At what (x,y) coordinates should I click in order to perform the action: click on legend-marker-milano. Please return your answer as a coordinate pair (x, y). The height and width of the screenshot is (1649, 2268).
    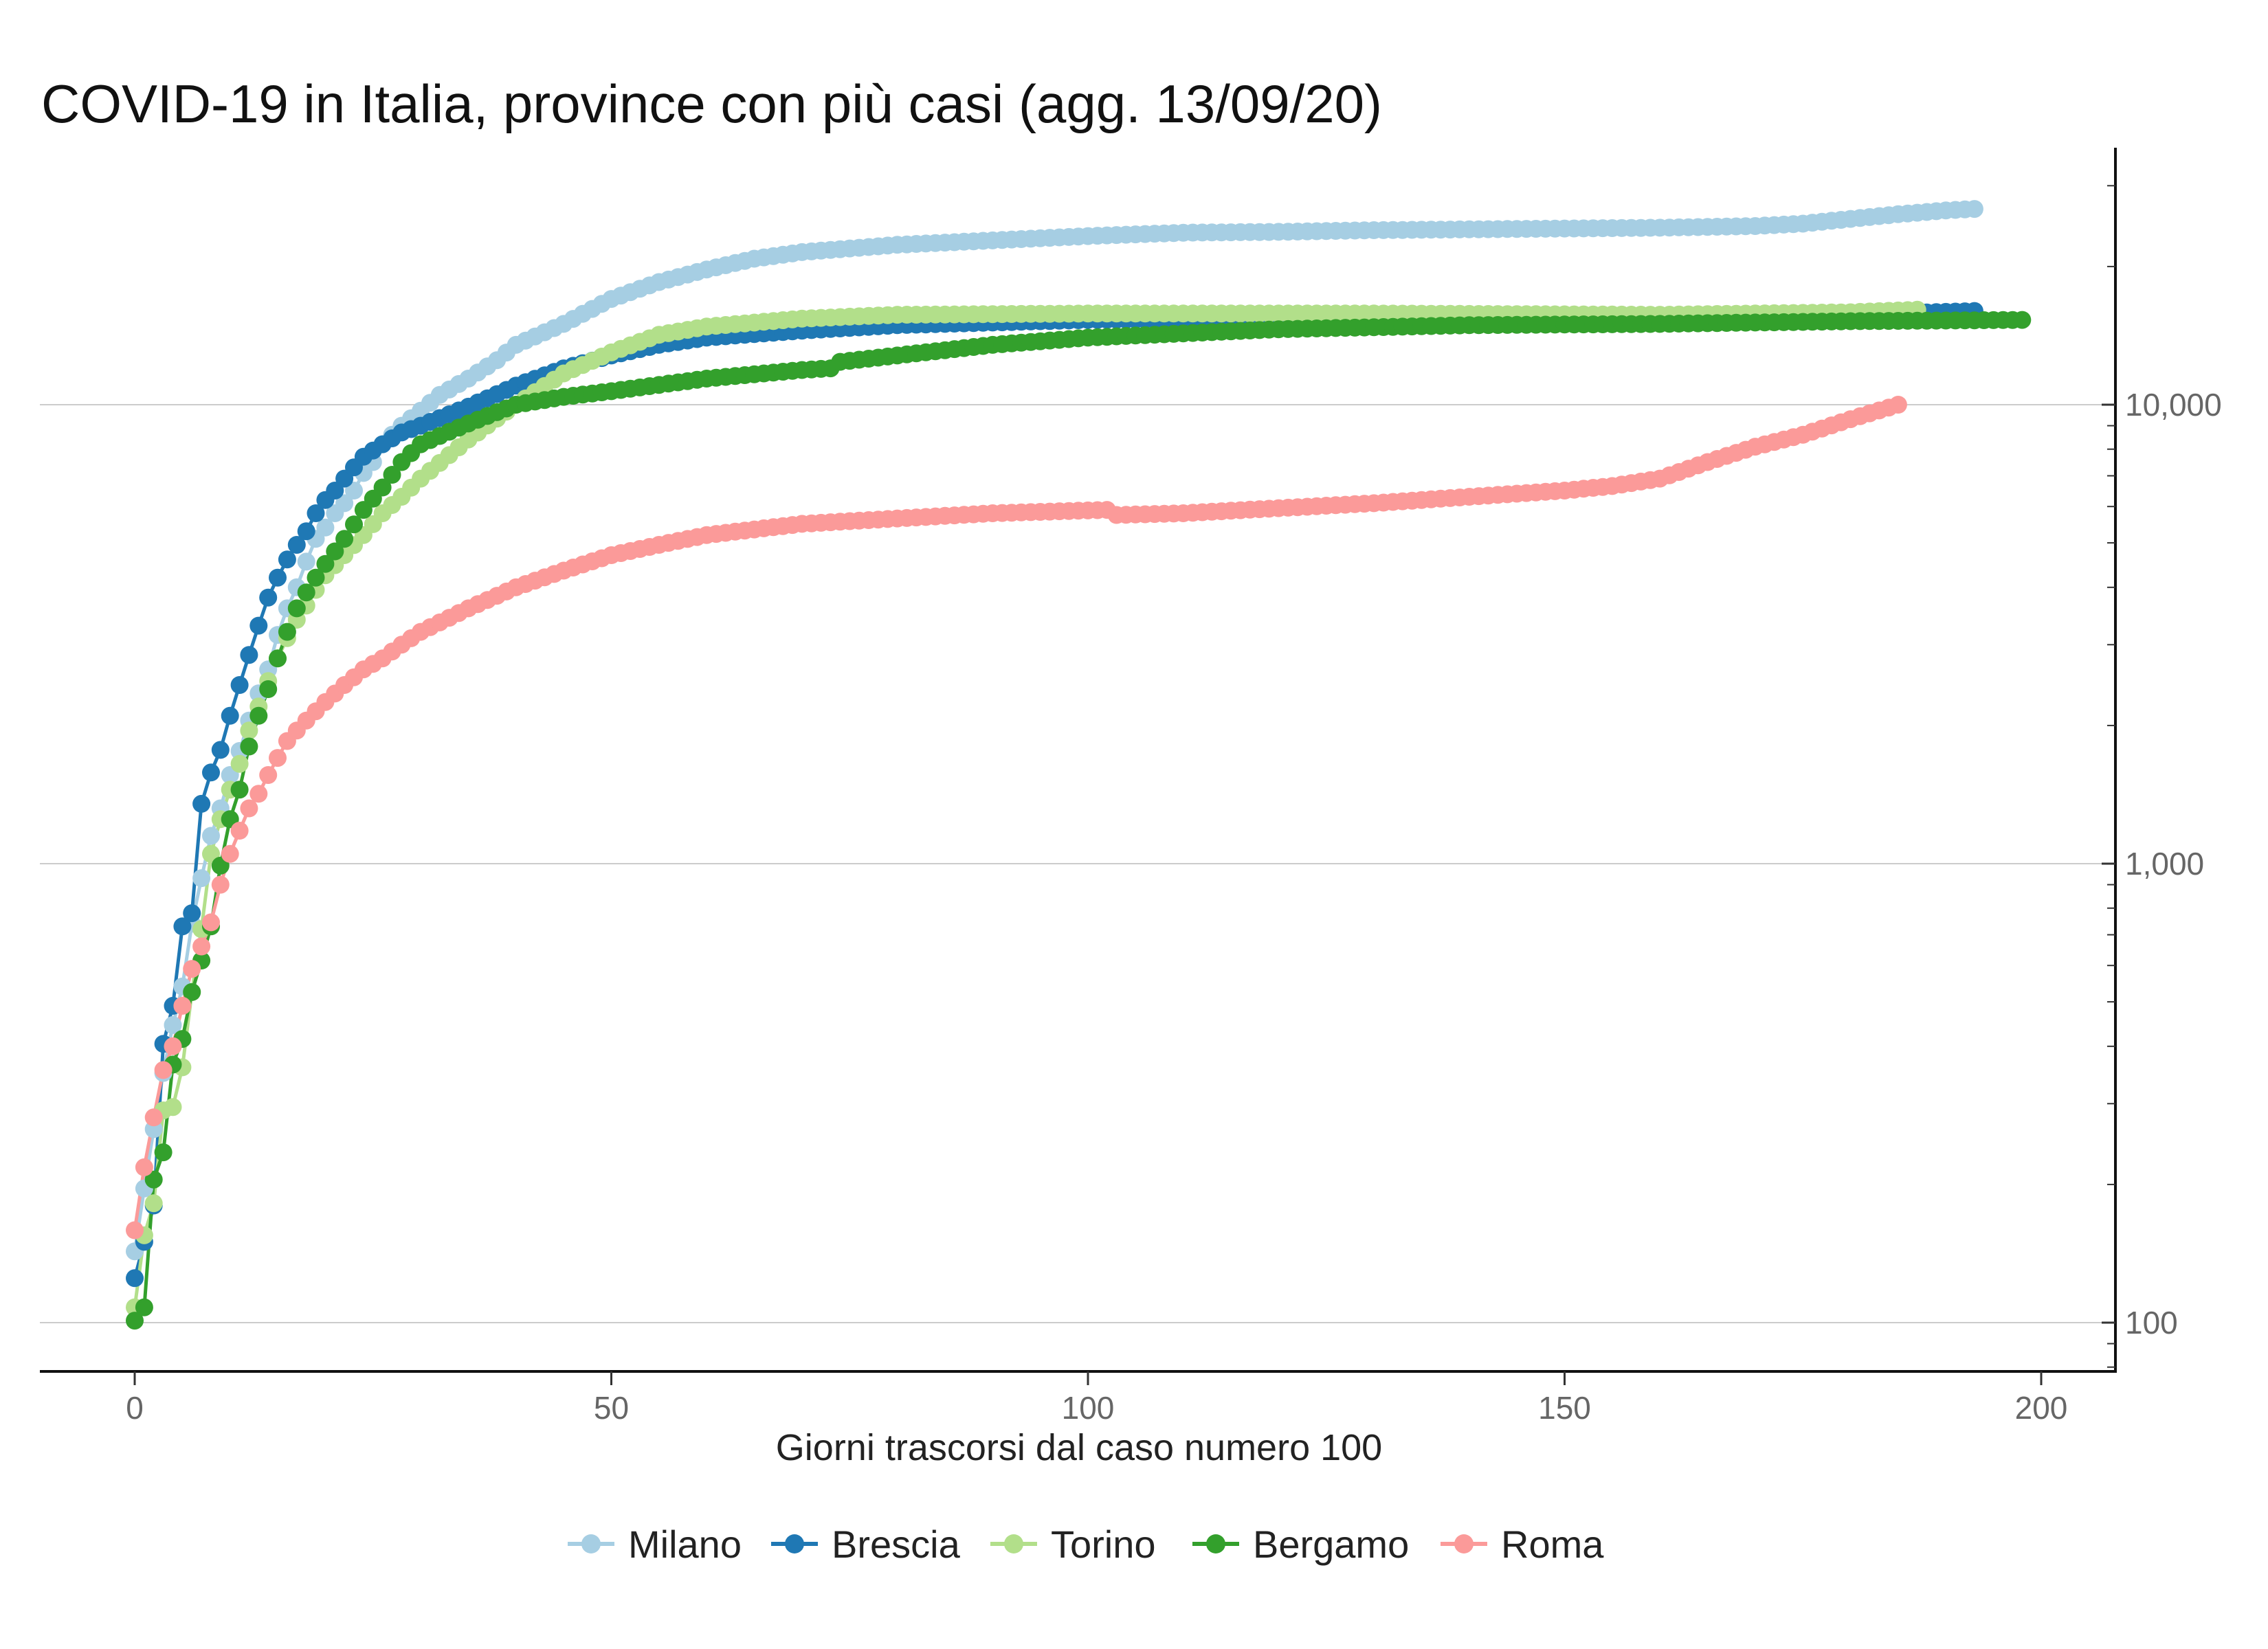
    Looking at the image, I should click on (591, 1544).